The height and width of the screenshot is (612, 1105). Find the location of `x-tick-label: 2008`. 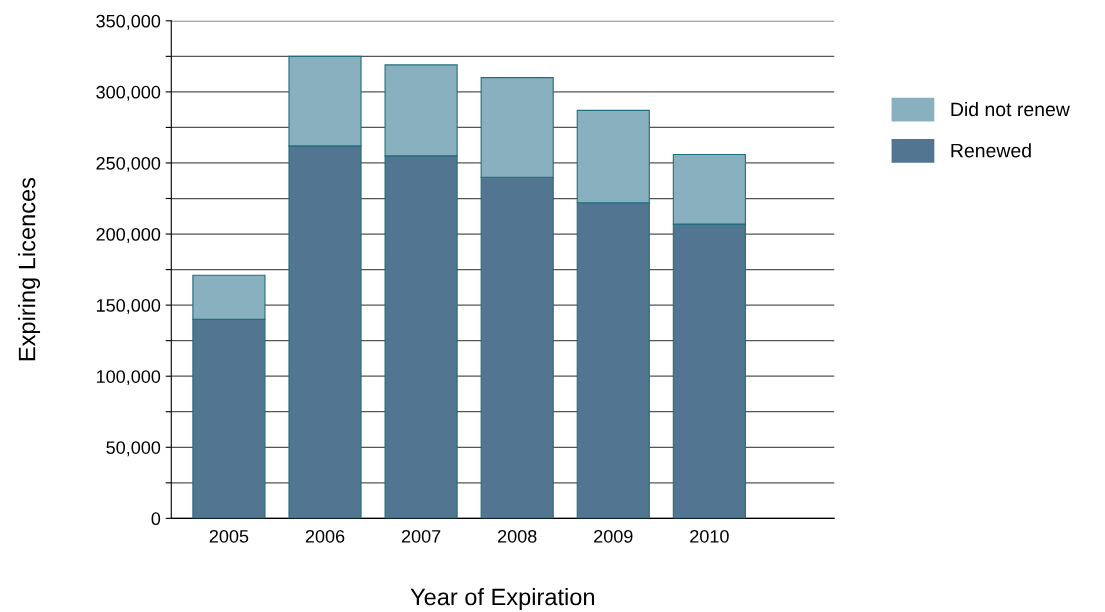

x-tick-label: 2008 is located at coordinates (517, 536).